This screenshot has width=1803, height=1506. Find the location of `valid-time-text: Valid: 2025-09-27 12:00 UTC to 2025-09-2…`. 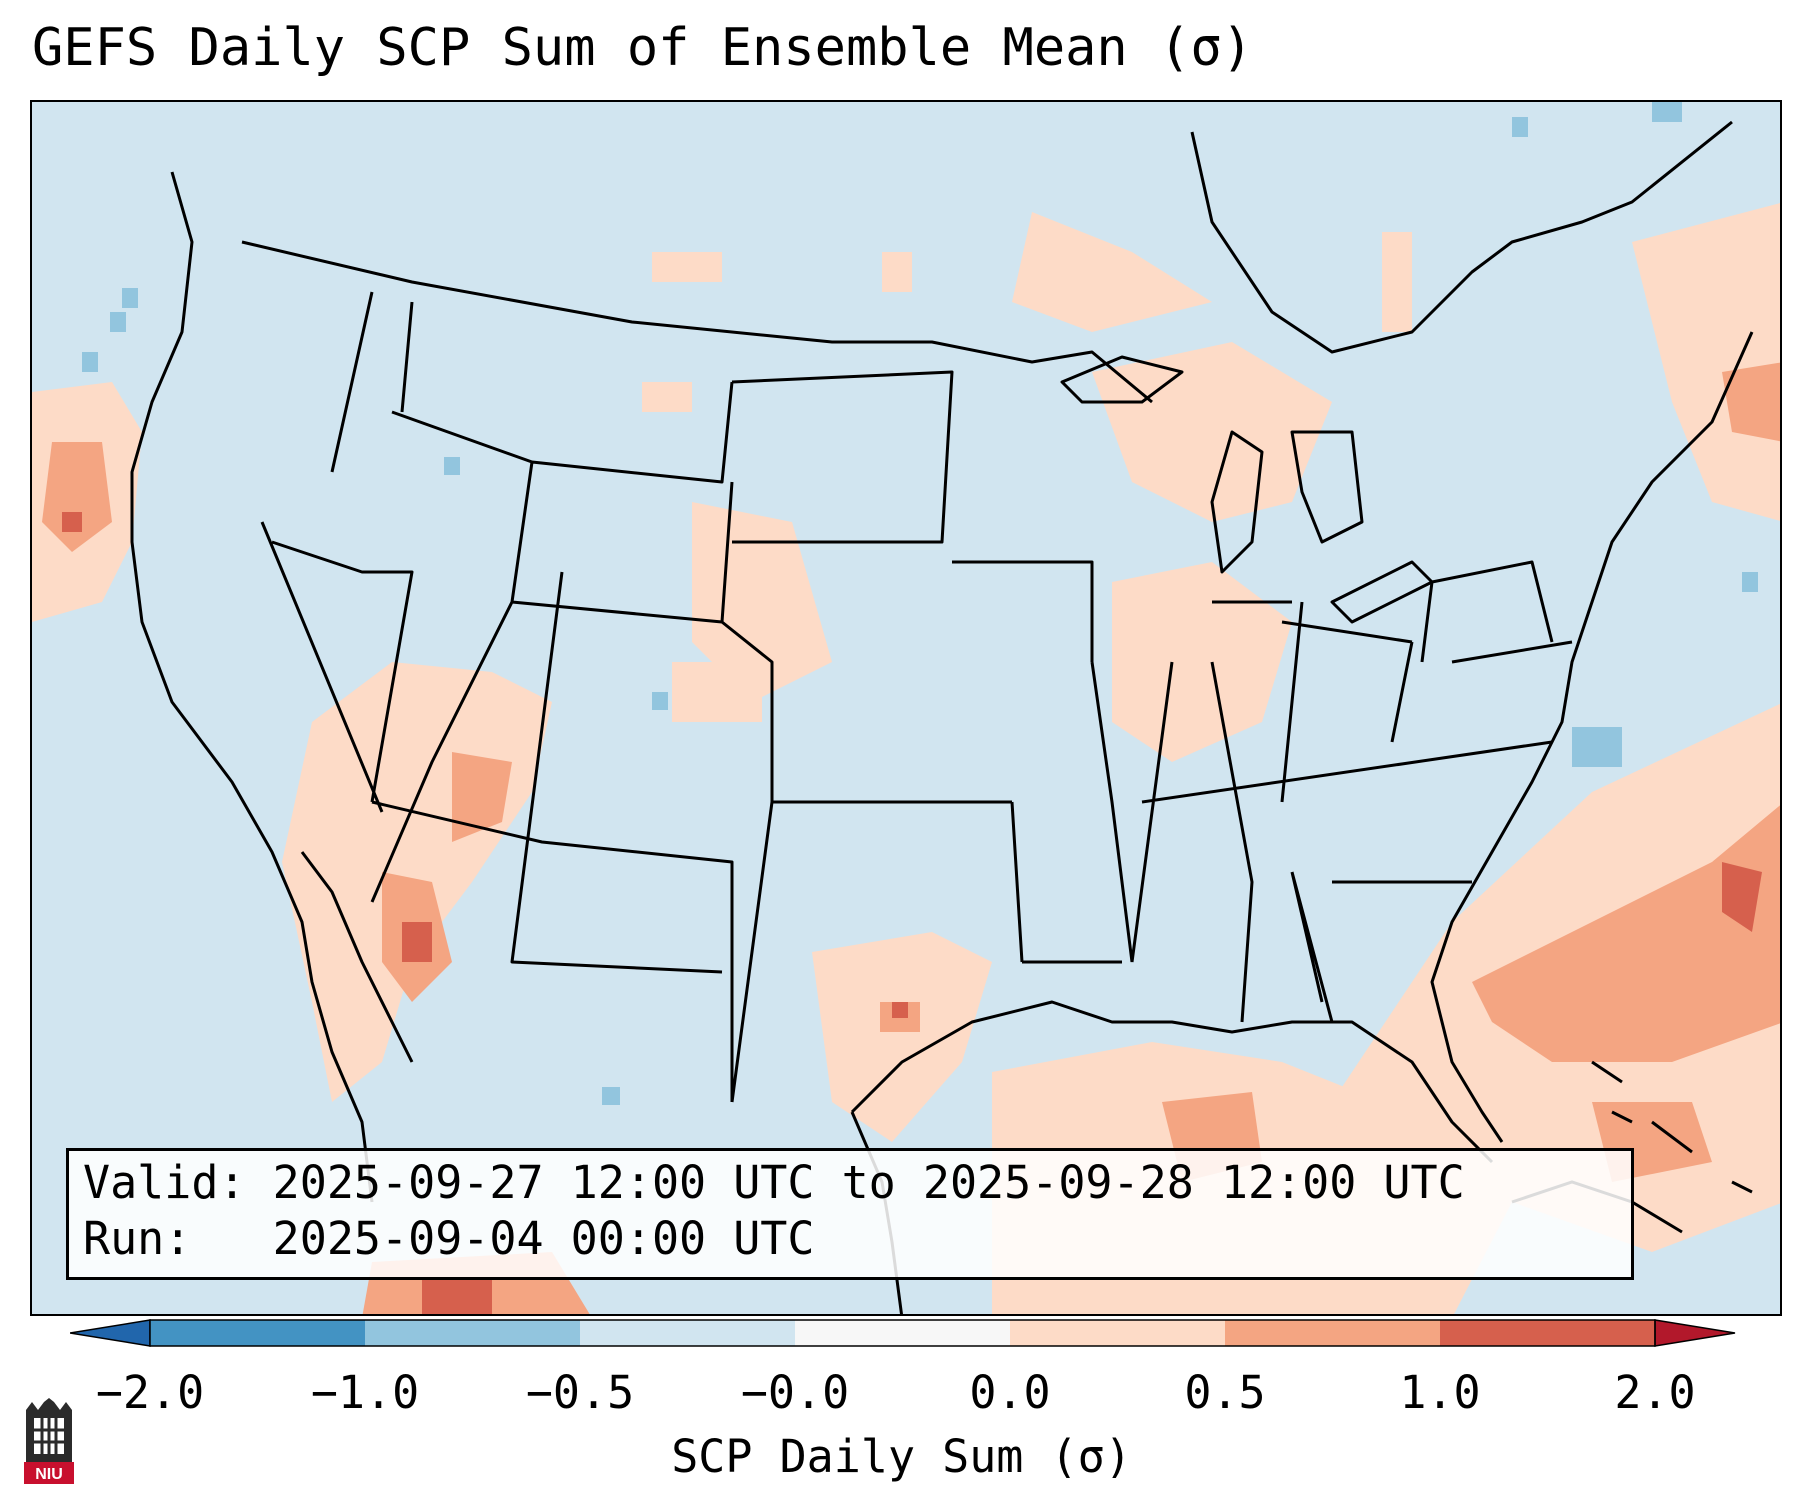

valid-time-text: Valid: 2025-09-27 12:00 UTC to 2025-09-2… is located at coordinates (774, 1182).